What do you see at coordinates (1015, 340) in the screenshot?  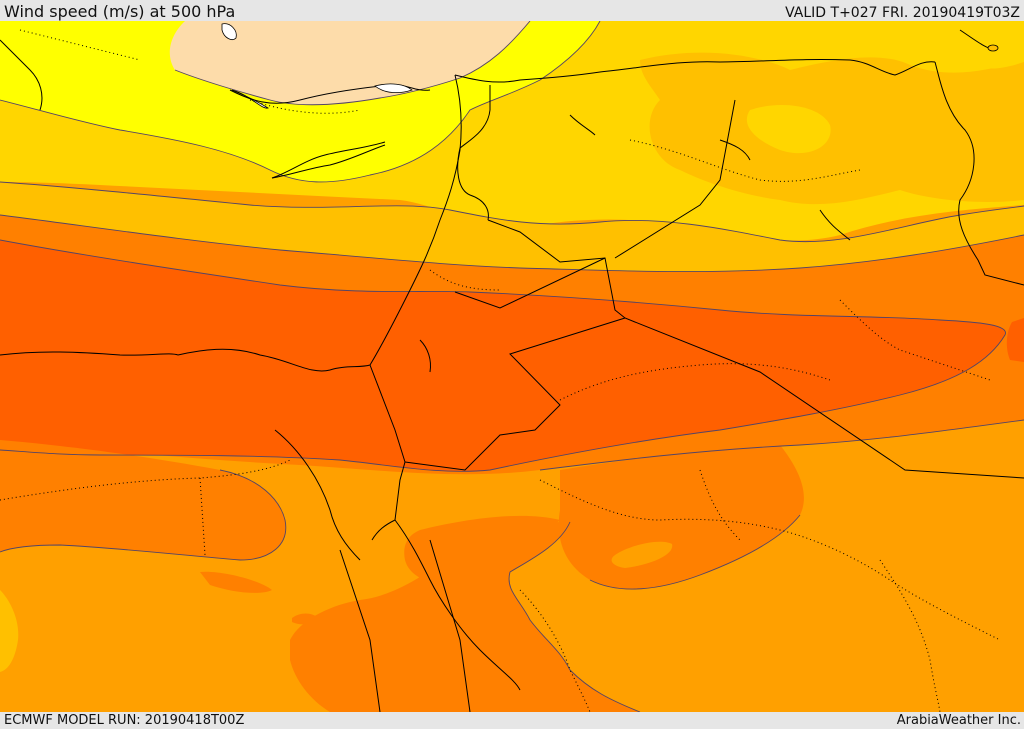 I see `band-jet-core-east` at bounding box center [1015, 340].